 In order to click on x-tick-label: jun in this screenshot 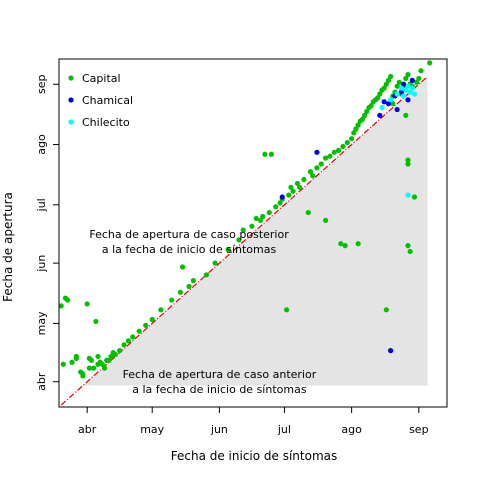, I will do `click(219, 429)`.